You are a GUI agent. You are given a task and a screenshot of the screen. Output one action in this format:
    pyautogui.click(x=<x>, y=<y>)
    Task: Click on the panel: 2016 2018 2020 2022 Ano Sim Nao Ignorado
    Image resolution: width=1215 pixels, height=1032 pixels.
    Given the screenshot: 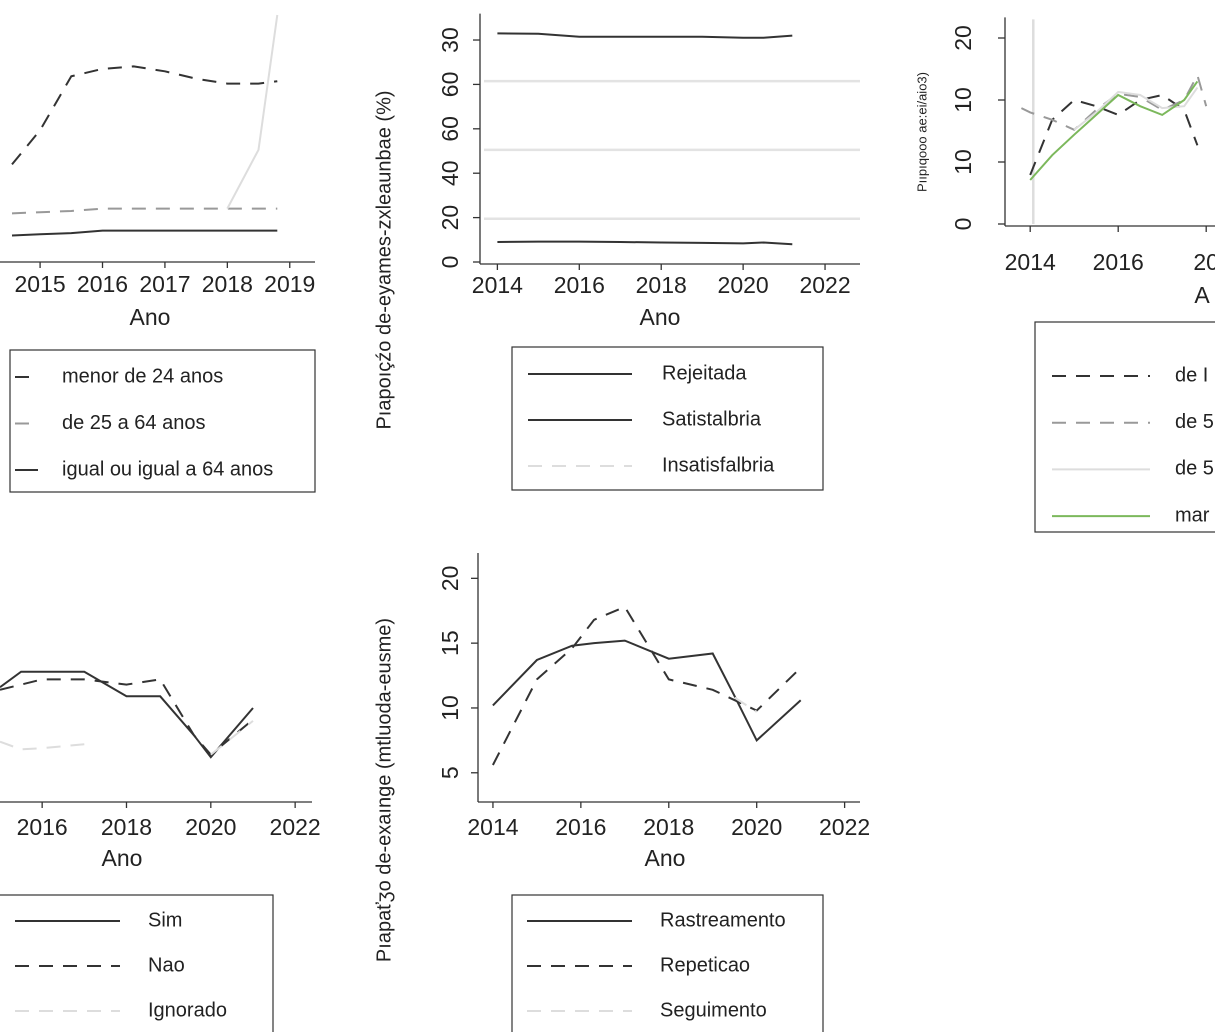 What is the action you would take?
    pyautogui.click(x=160, y=851)
    